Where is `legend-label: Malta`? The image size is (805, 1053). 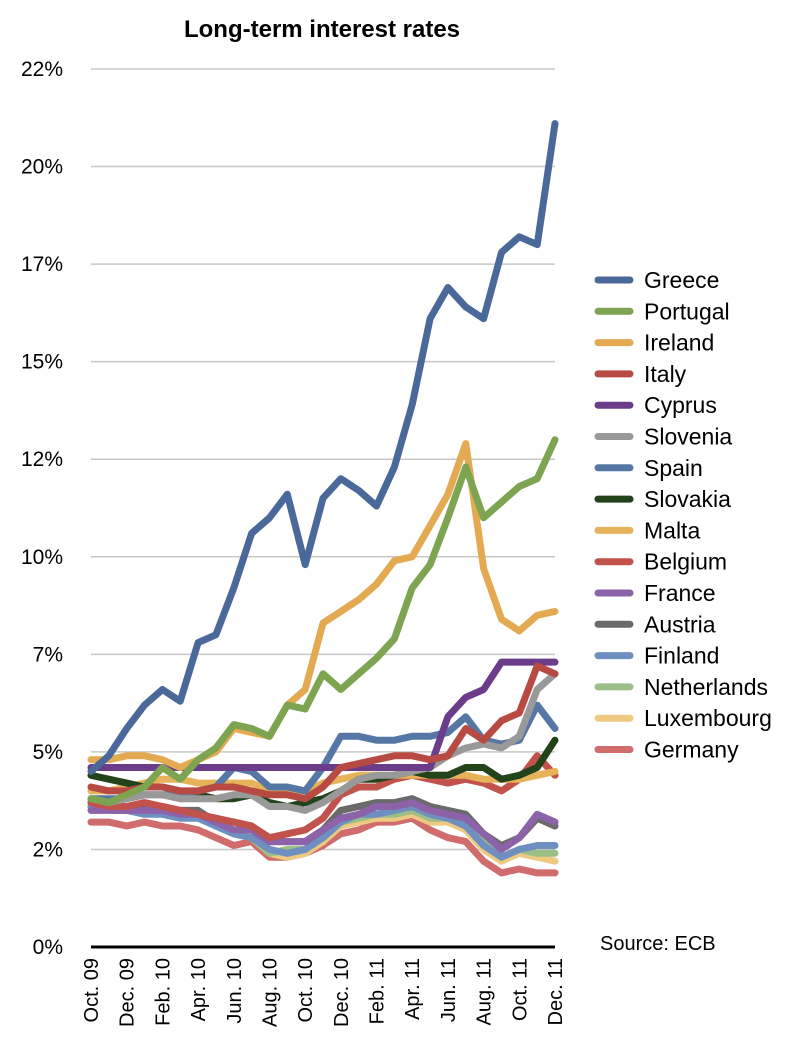 legend-label: Malta is located at coordinates (672, 530).